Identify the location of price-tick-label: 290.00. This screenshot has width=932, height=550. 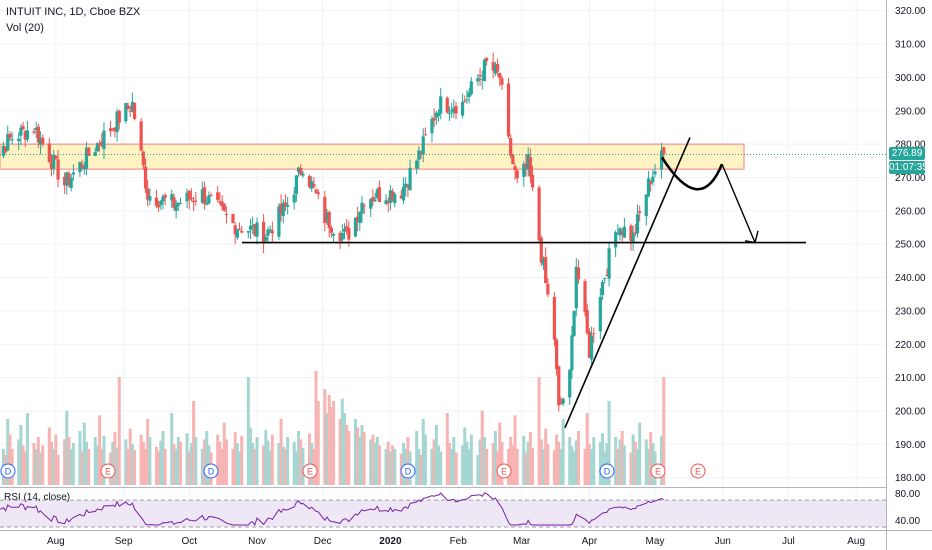
(910, 111).